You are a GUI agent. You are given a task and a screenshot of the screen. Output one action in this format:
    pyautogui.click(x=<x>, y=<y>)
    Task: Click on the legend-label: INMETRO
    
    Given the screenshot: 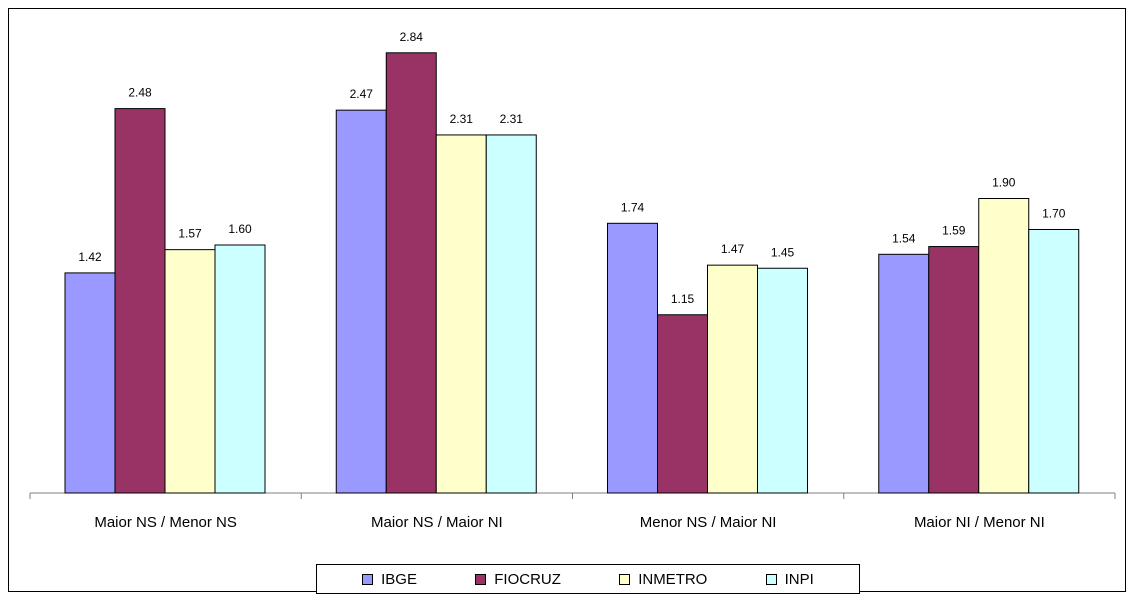 What is the action you would take?
    pyautogui.click(x=673, y=579)
    